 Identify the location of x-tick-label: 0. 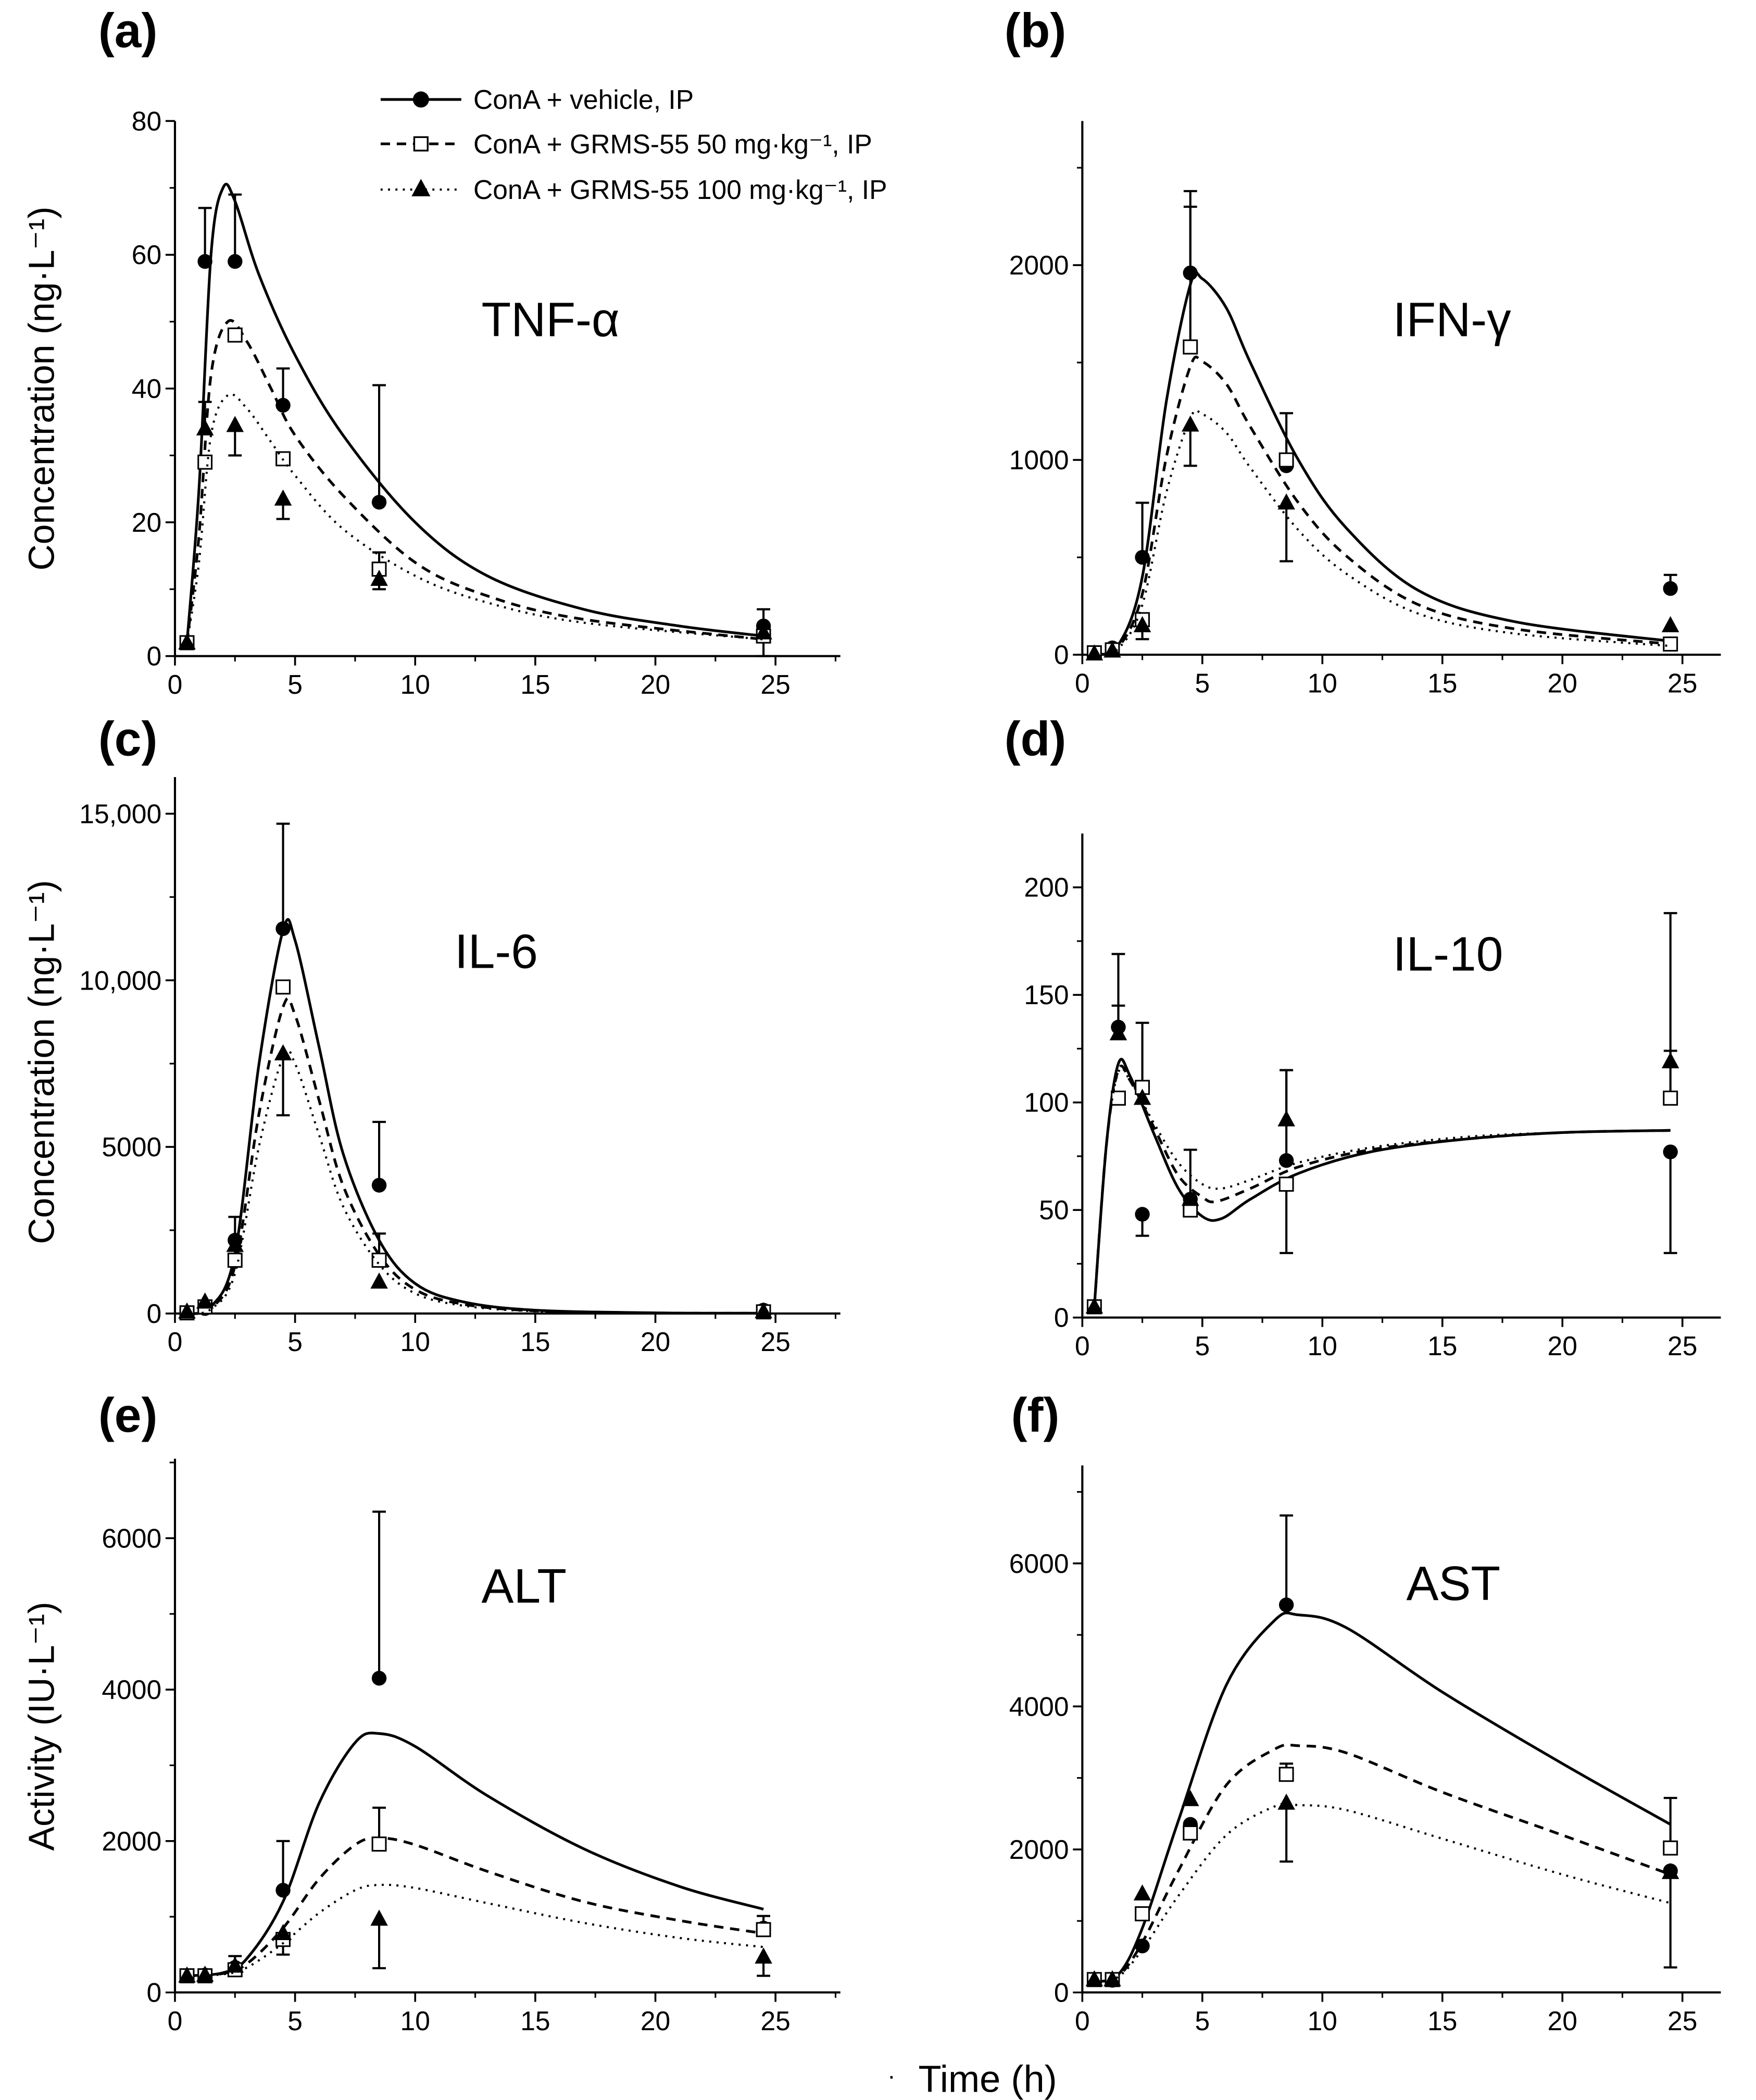
(175, 2021).